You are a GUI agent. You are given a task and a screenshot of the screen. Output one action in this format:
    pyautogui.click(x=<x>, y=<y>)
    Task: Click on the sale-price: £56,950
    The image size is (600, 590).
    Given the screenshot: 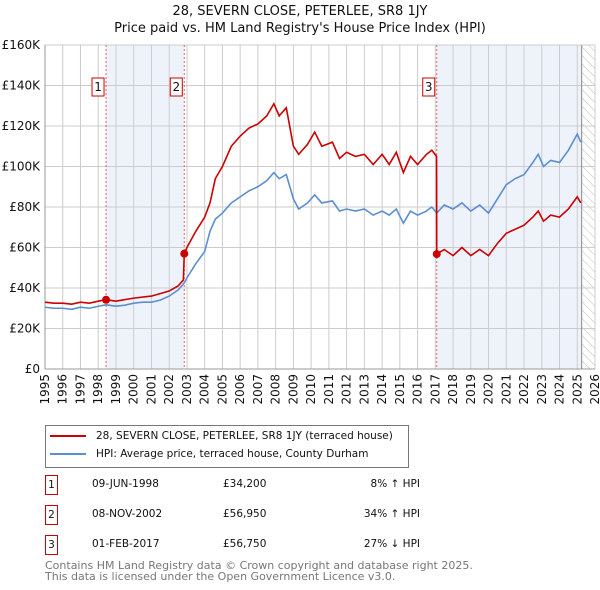 What is the action you would take?
    pyautogui.click(x=245, y=514)
    